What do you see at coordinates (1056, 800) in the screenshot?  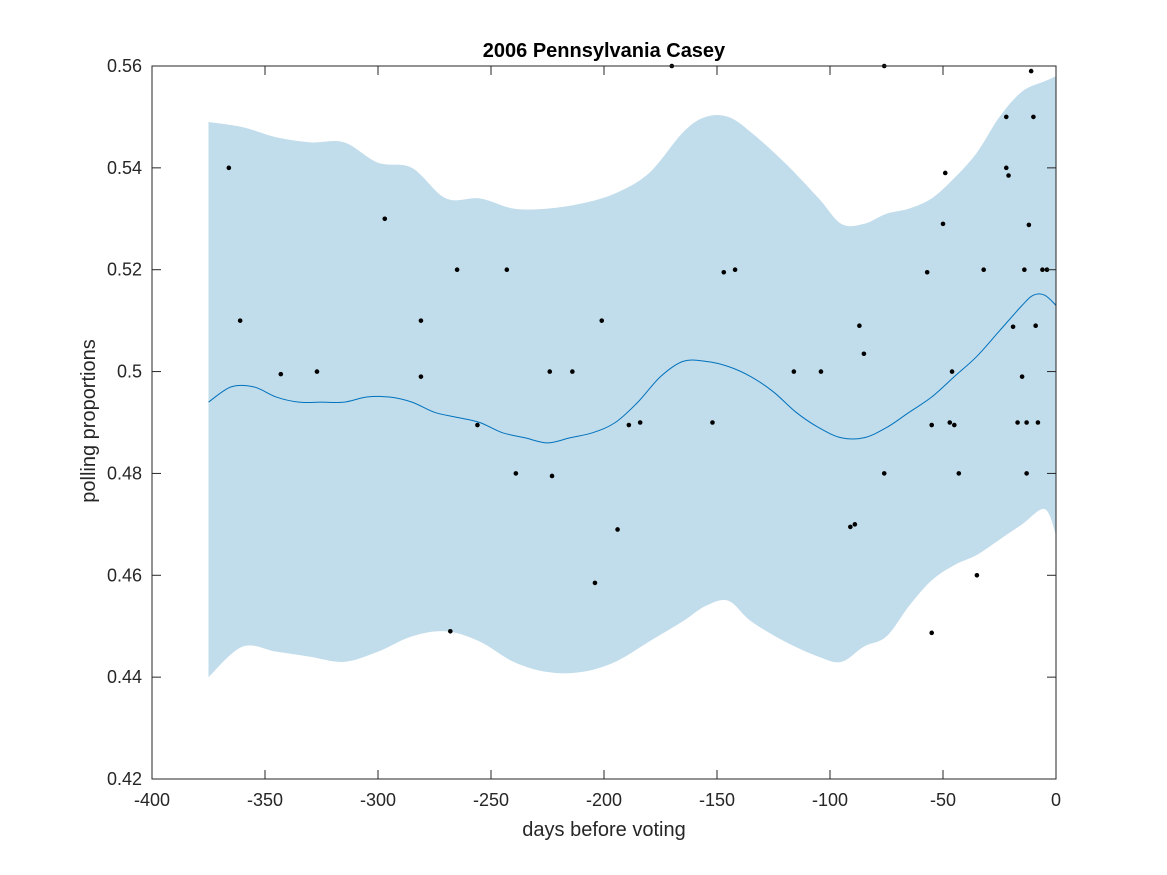 I see `x-tick-label: 0` at bounding box center [1056, 800].